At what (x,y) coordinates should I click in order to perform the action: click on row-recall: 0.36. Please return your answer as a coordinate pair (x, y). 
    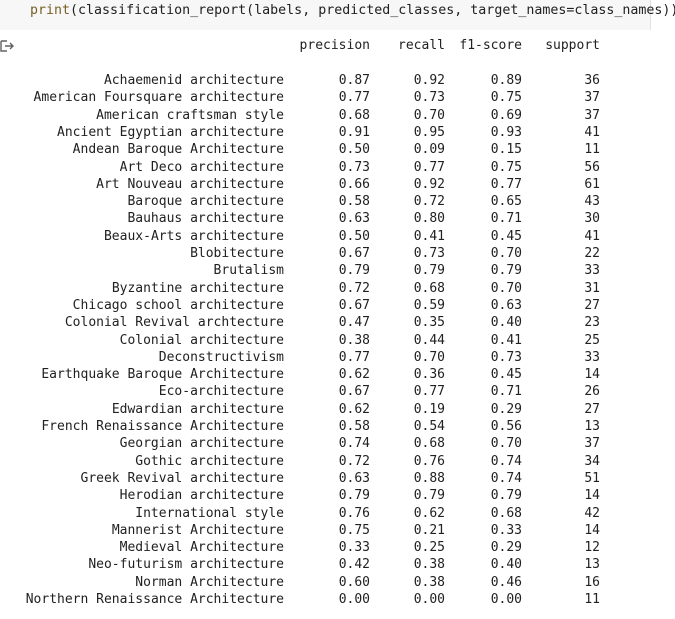
    Looking at the image, I should click on (429, 375).